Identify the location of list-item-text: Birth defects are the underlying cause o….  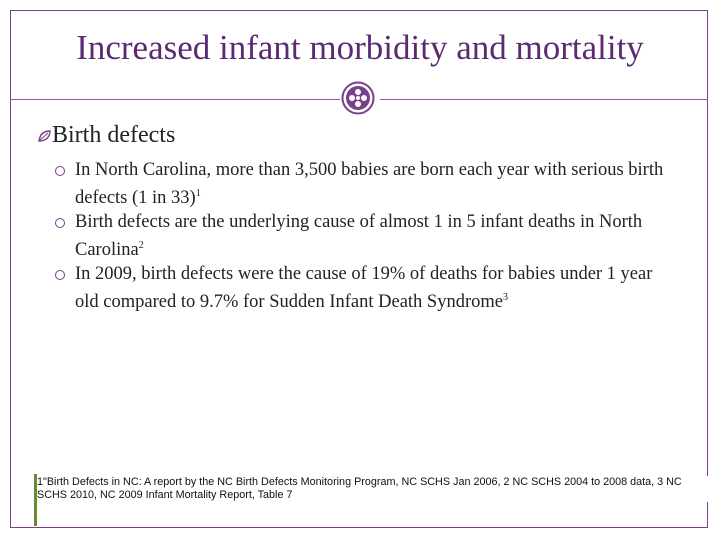
(359, 236).